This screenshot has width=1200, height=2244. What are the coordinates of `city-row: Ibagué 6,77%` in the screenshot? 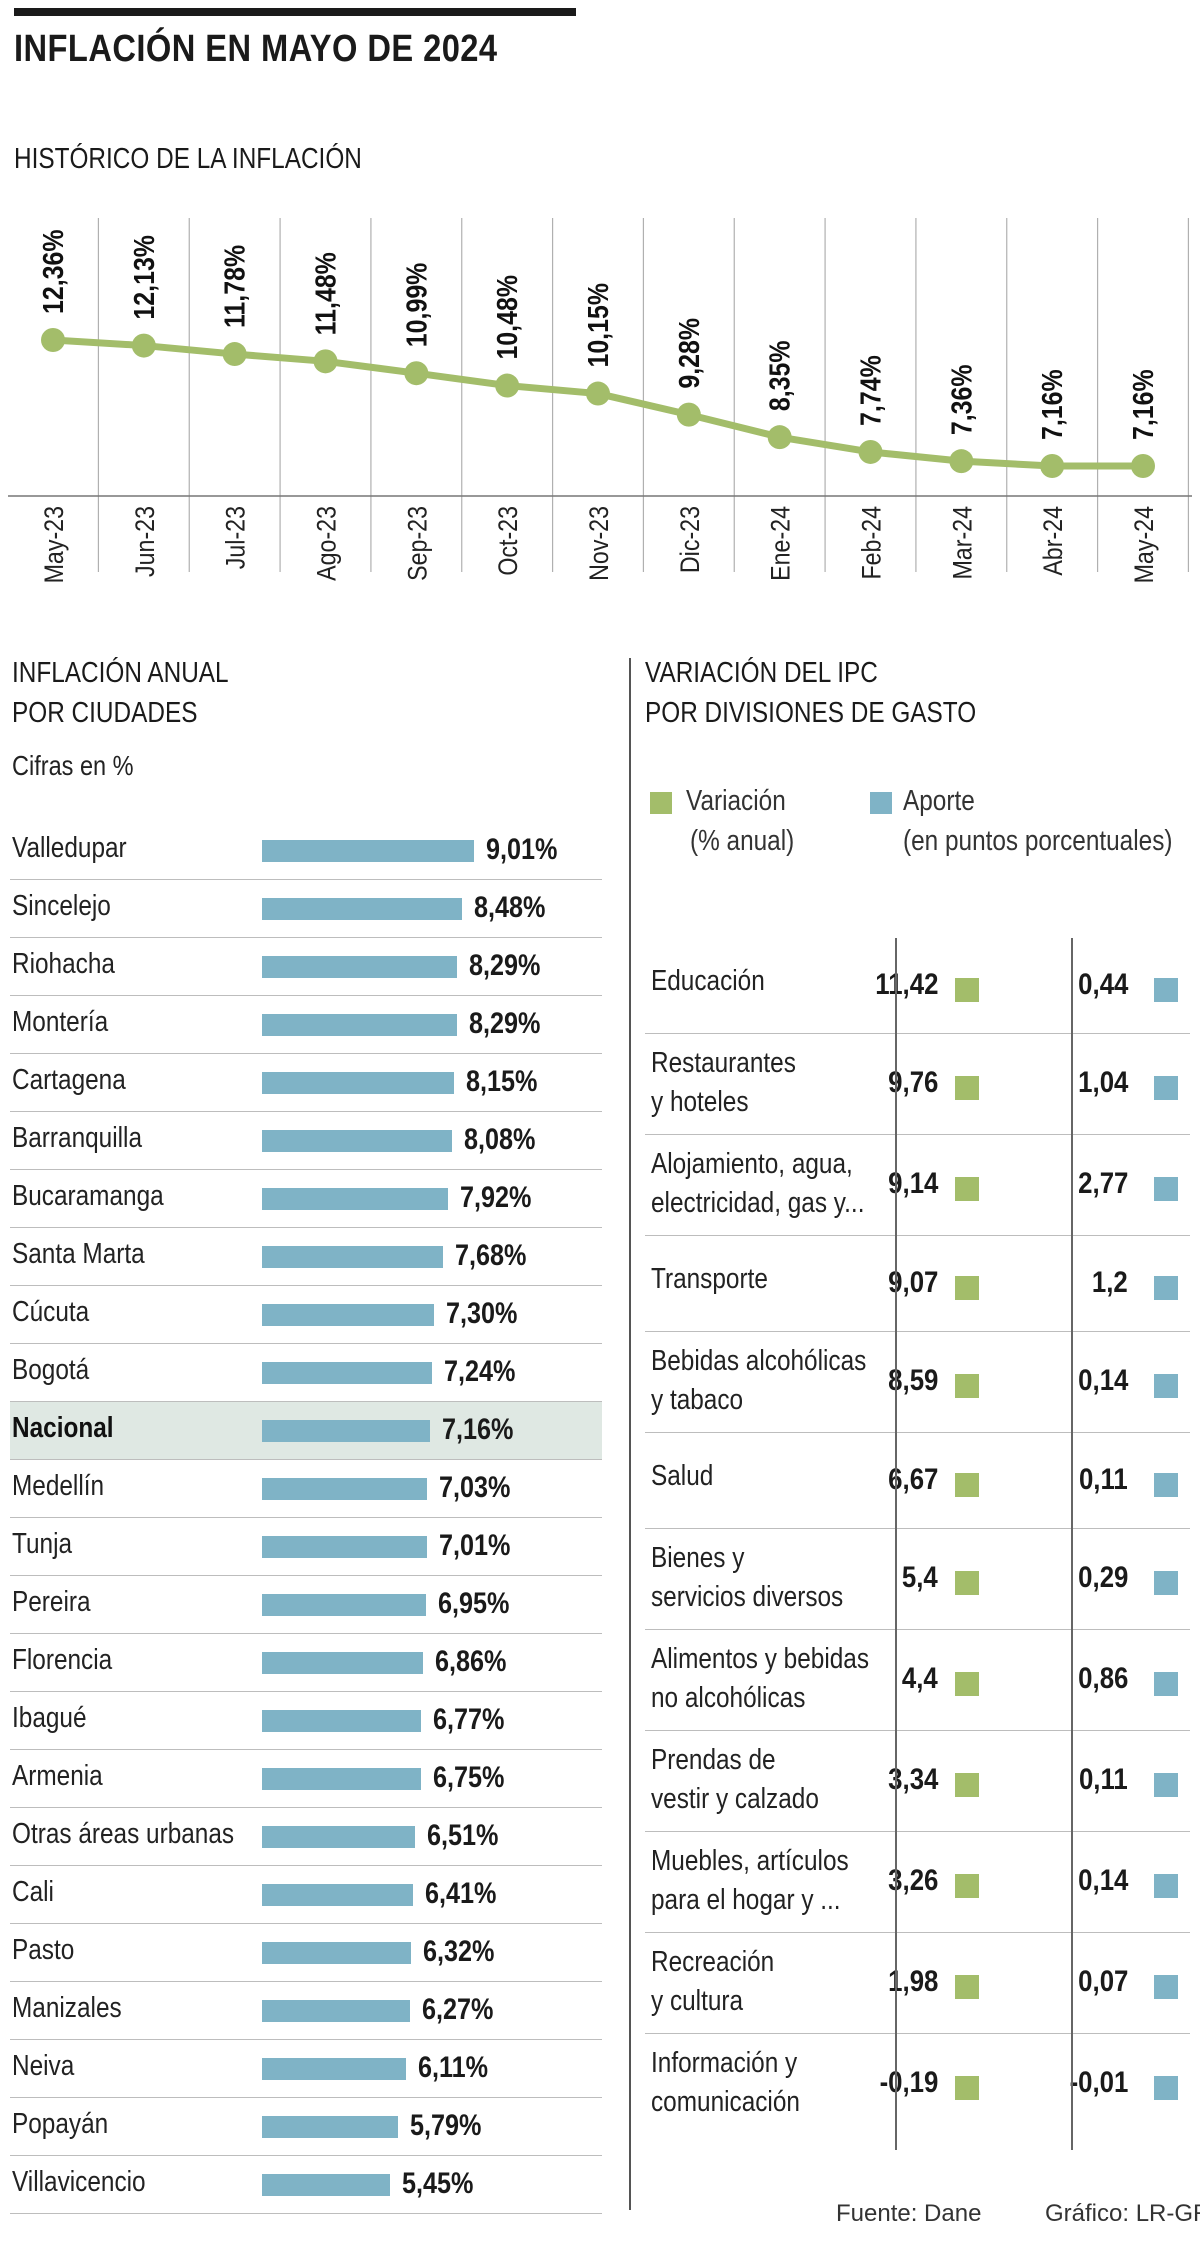 It's located at (306, 1721).